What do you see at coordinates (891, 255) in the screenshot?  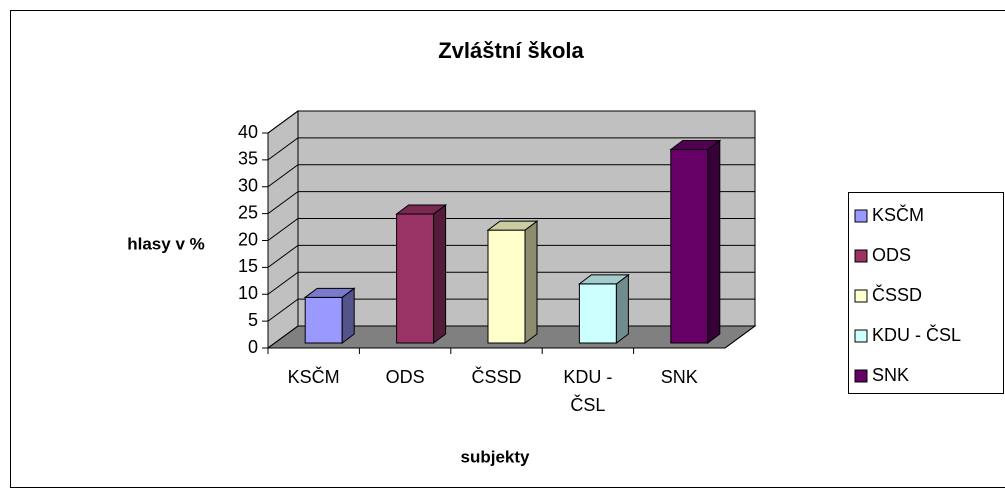 I see `legend-label: ODS` at bounding box center [891, 255].